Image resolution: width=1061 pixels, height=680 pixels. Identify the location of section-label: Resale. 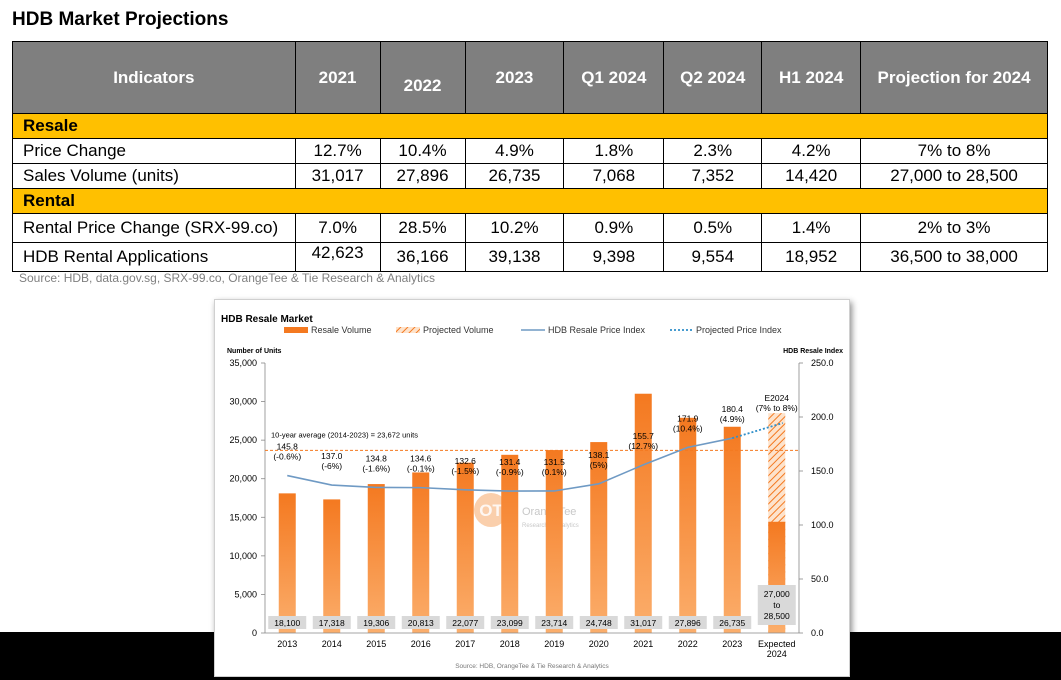
(530, 126).